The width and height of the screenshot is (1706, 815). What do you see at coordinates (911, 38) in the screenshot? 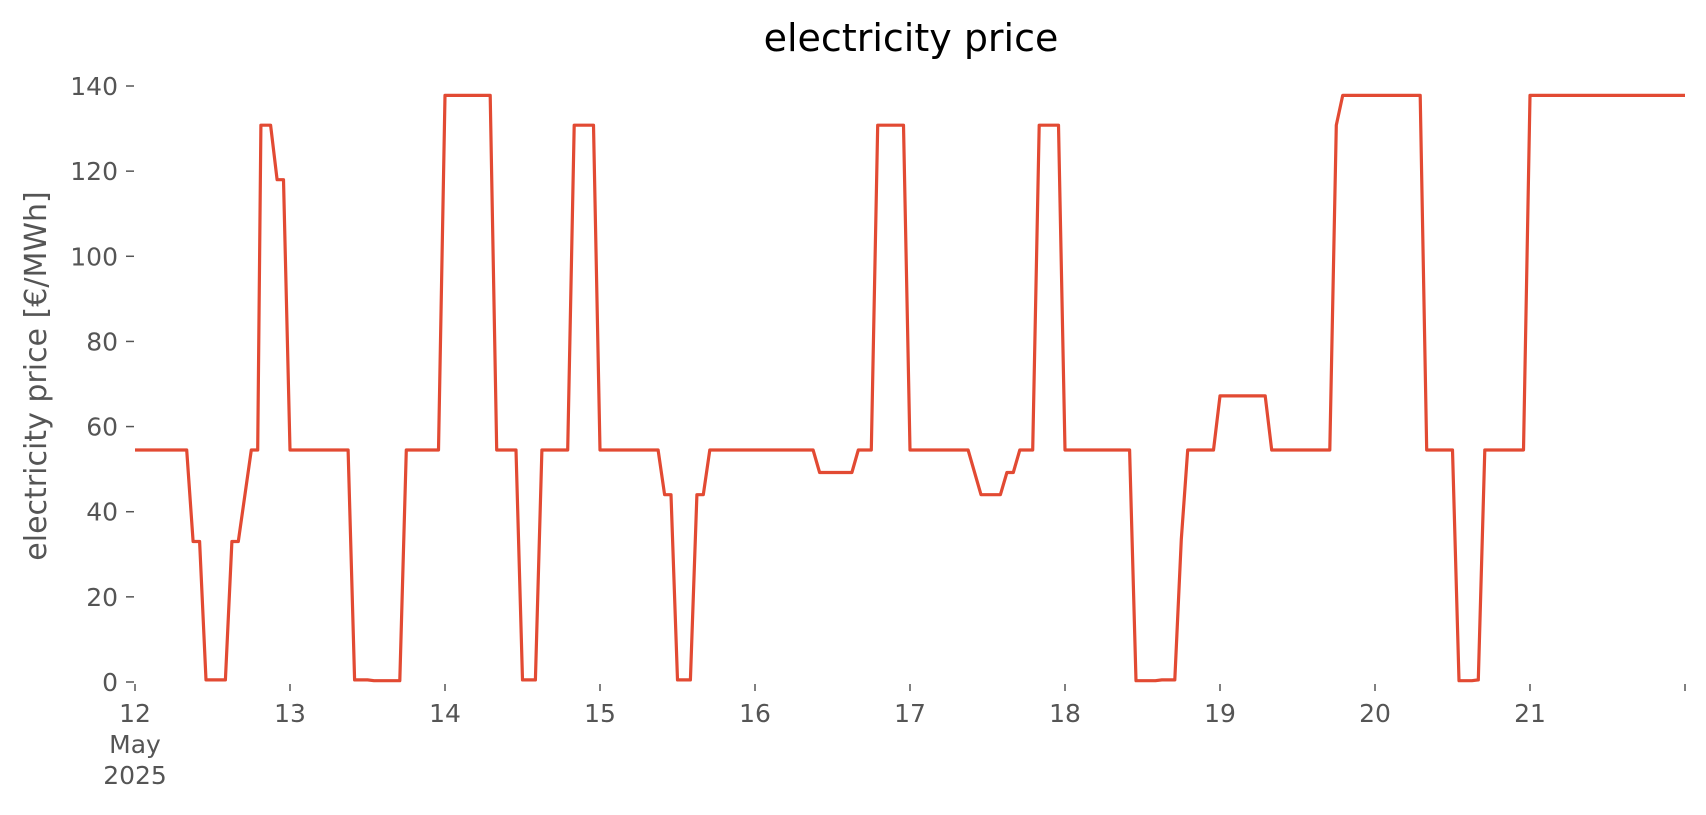
I see `chart-title: electricity price` at bounding box center [911, 38].